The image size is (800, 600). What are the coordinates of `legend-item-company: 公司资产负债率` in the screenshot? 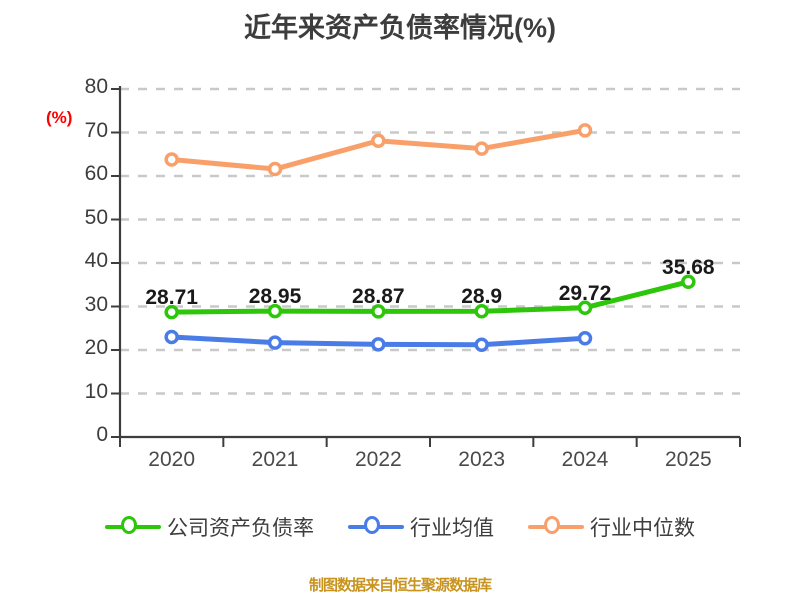 It's located at (209, 527).